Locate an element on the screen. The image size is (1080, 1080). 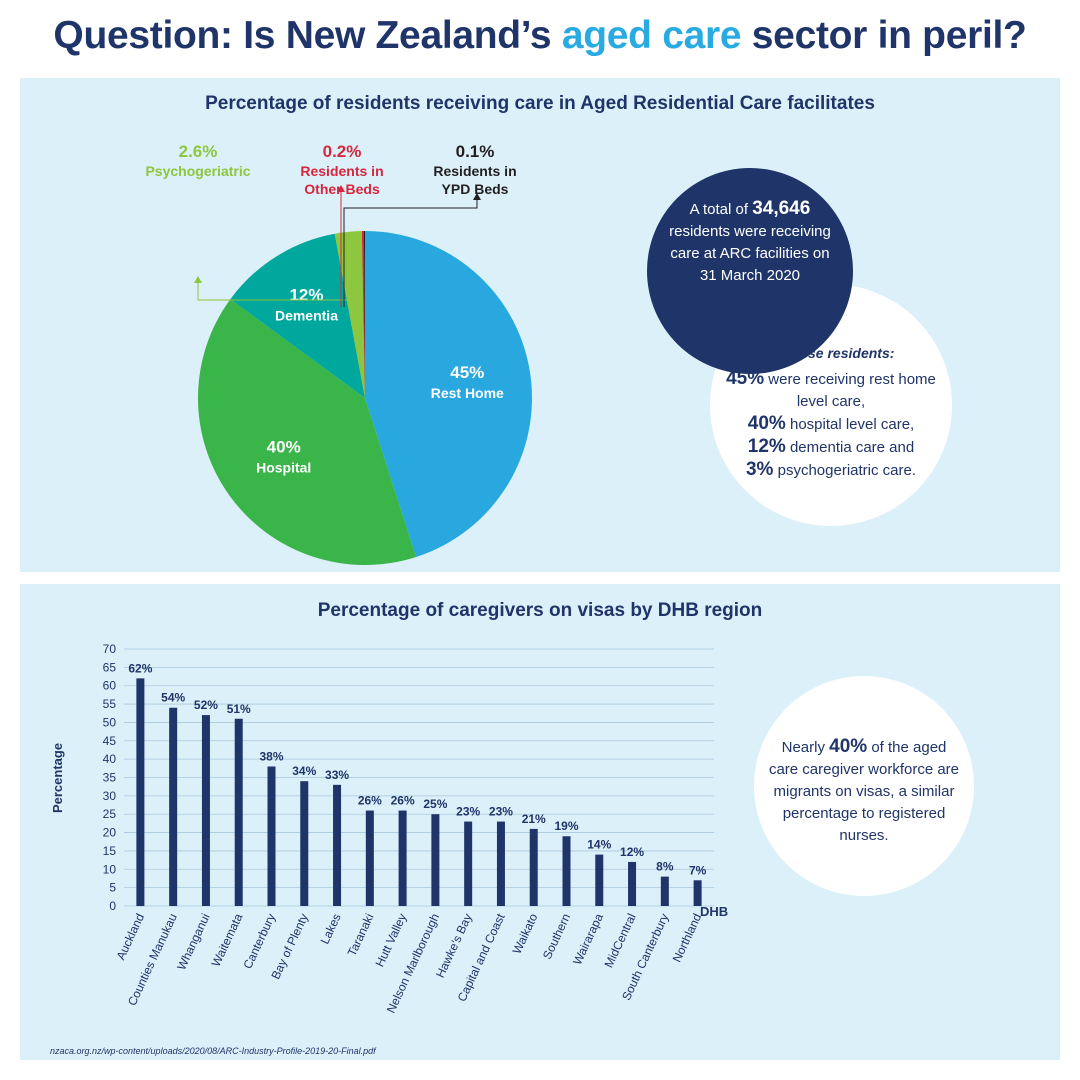
x-tick-northland: Northland is located at coordinates (687, 937).